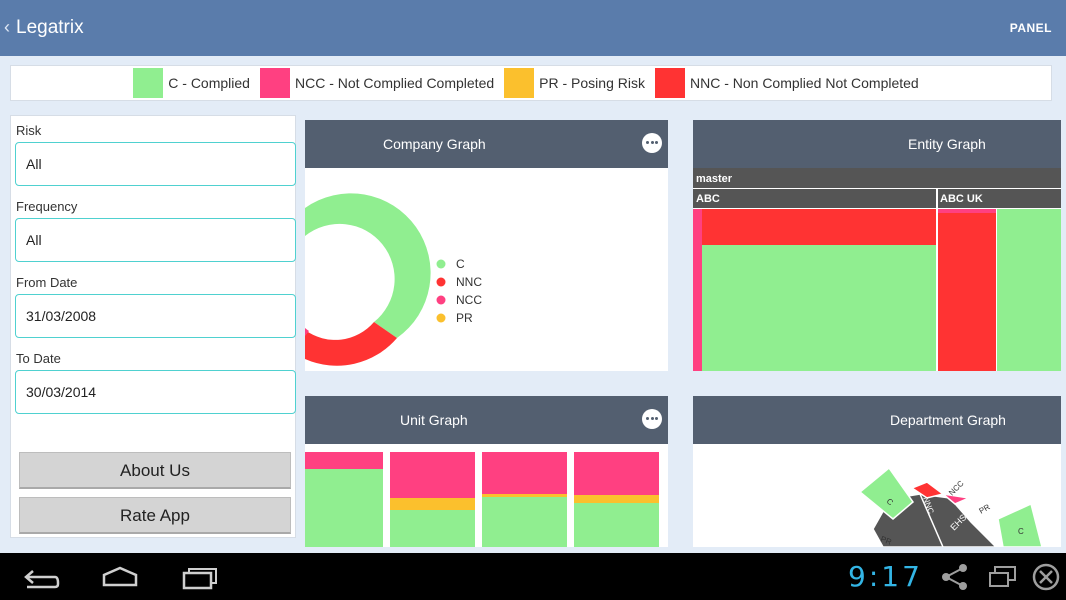 Image resolution: width=1066 pixels, height=600 pixels. I want to click on risk-field: All, so click(155, 164).